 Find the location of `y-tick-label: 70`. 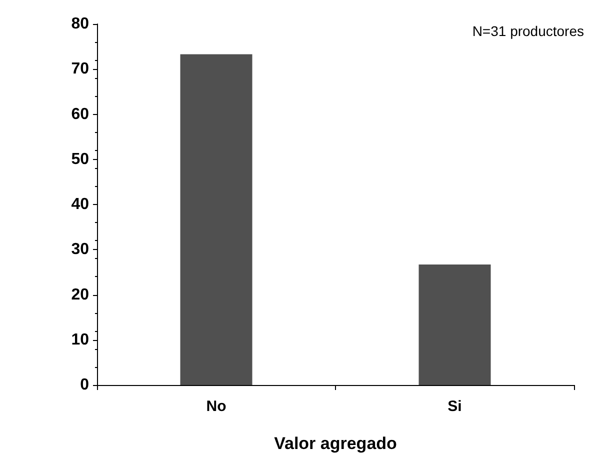

y-tick-label: 70 is located at coordinates (80, 69).